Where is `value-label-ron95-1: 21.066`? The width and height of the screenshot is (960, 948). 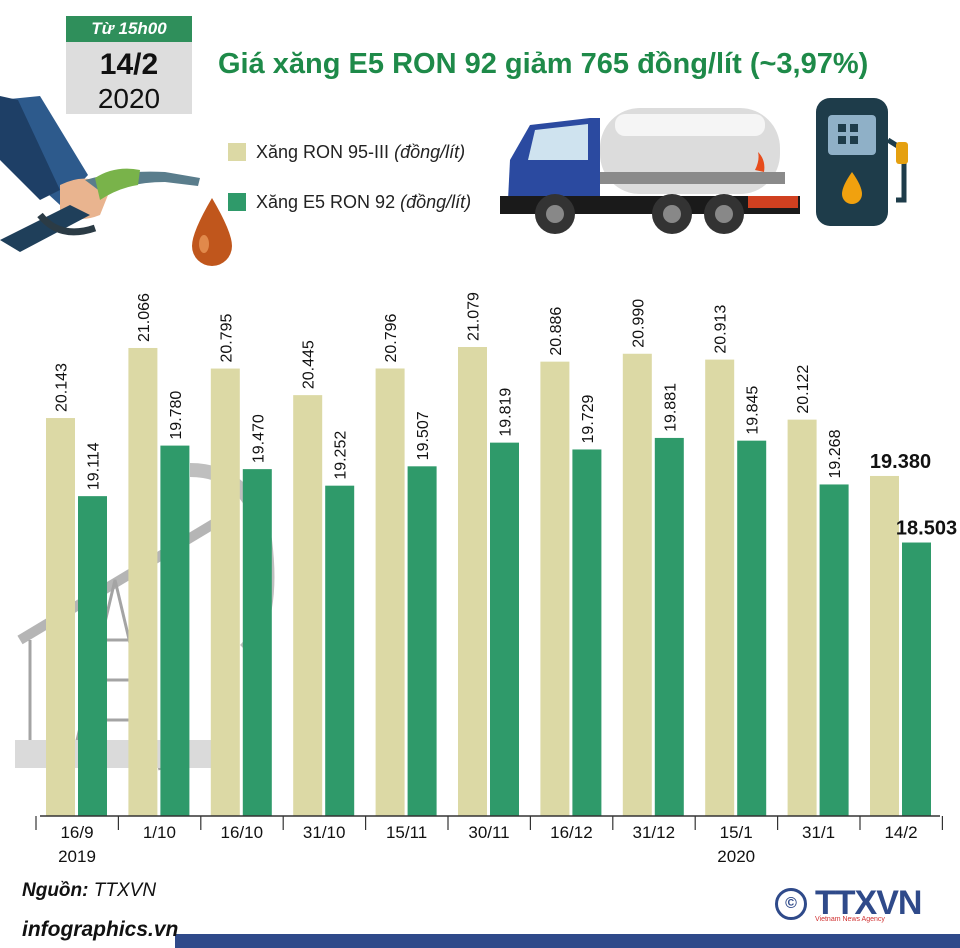 value-label-ron95-1: 21.066 is located at coordinates (144, 317).